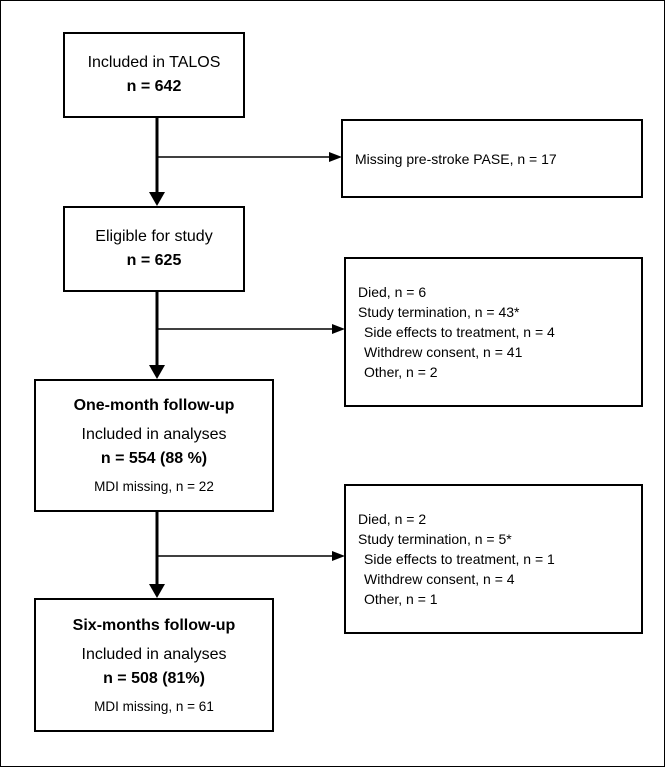 This screenshot has width=665, height=767. Describe the element at coordinates (401, 599) in the screenshot. I see `exclusion-subitem: Other, n = 1` at that location.